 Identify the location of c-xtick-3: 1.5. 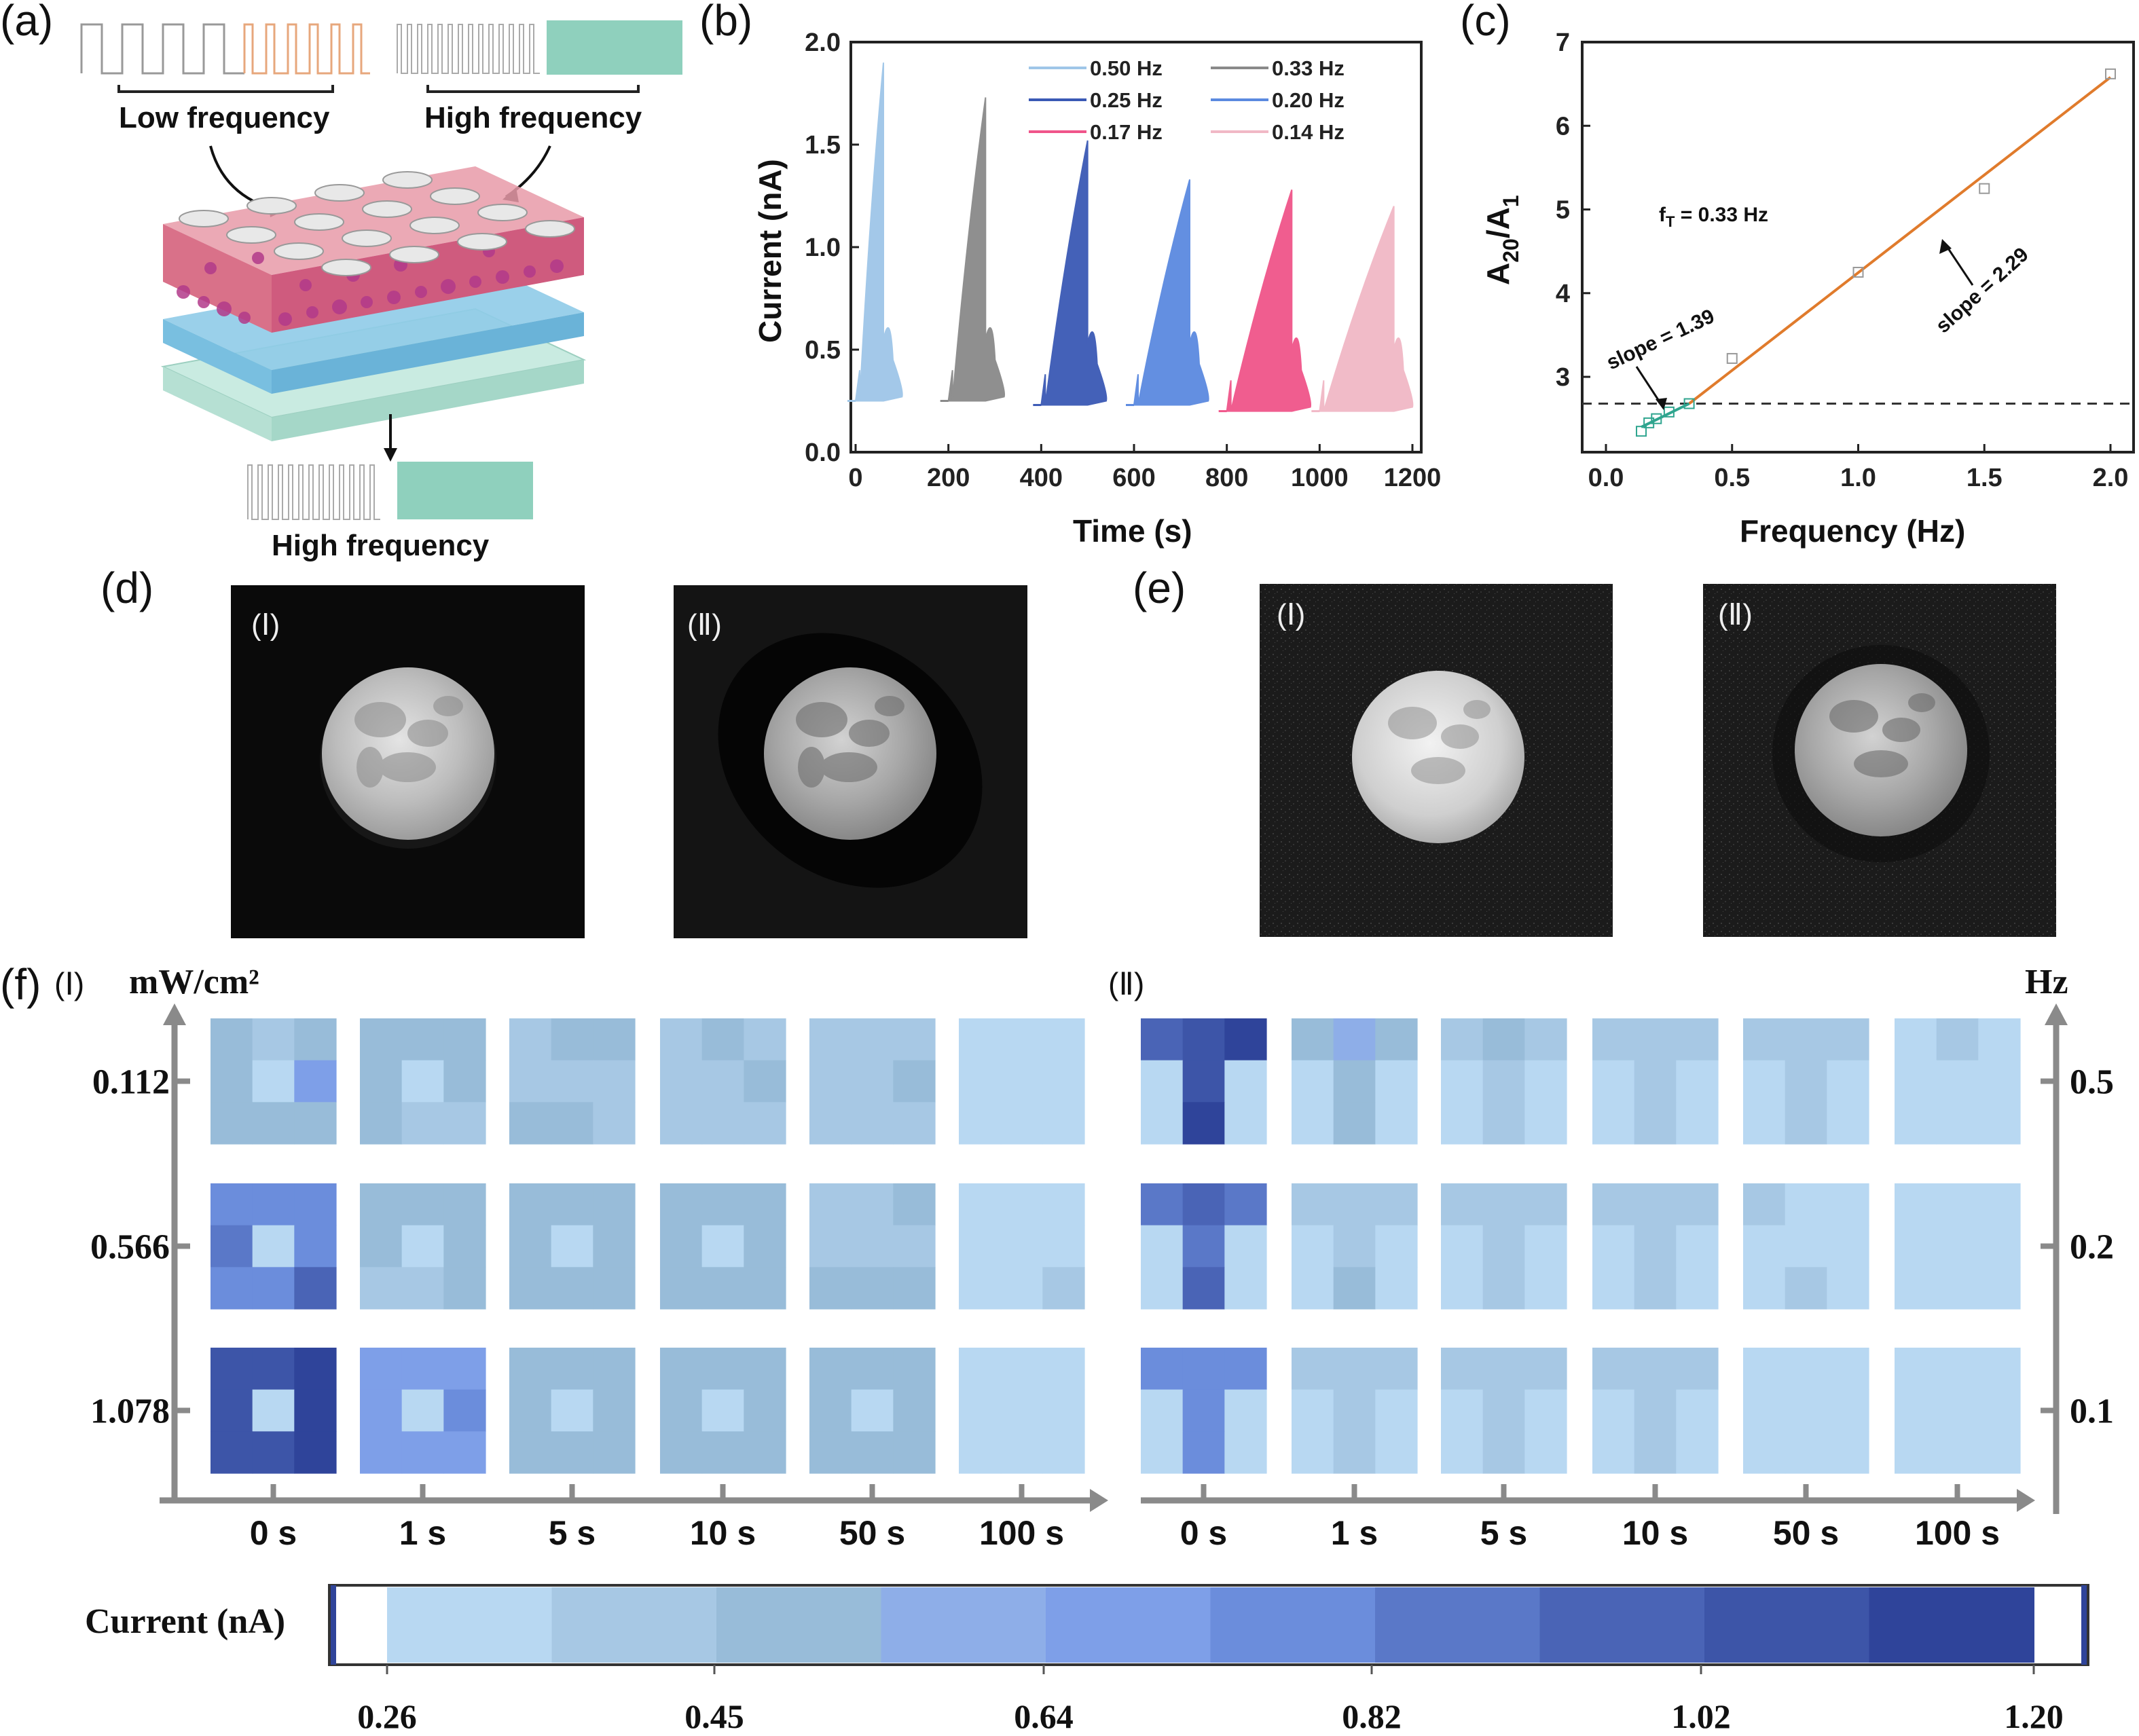
(1985, 478).